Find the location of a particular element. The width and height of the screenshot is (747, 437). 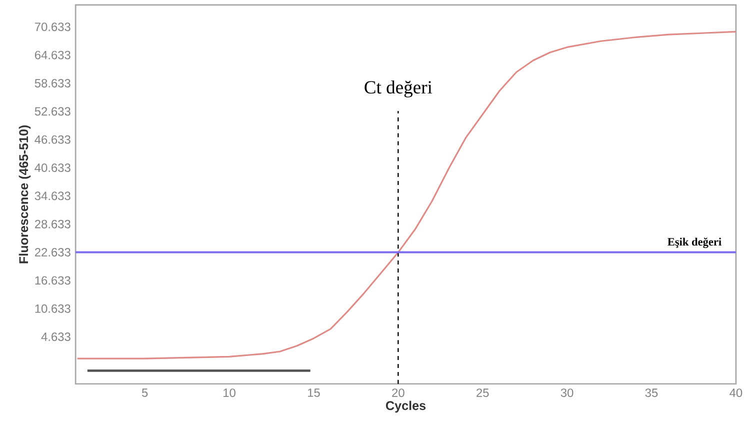

x-tick-label: 25 is located at coordinates (482, 393).